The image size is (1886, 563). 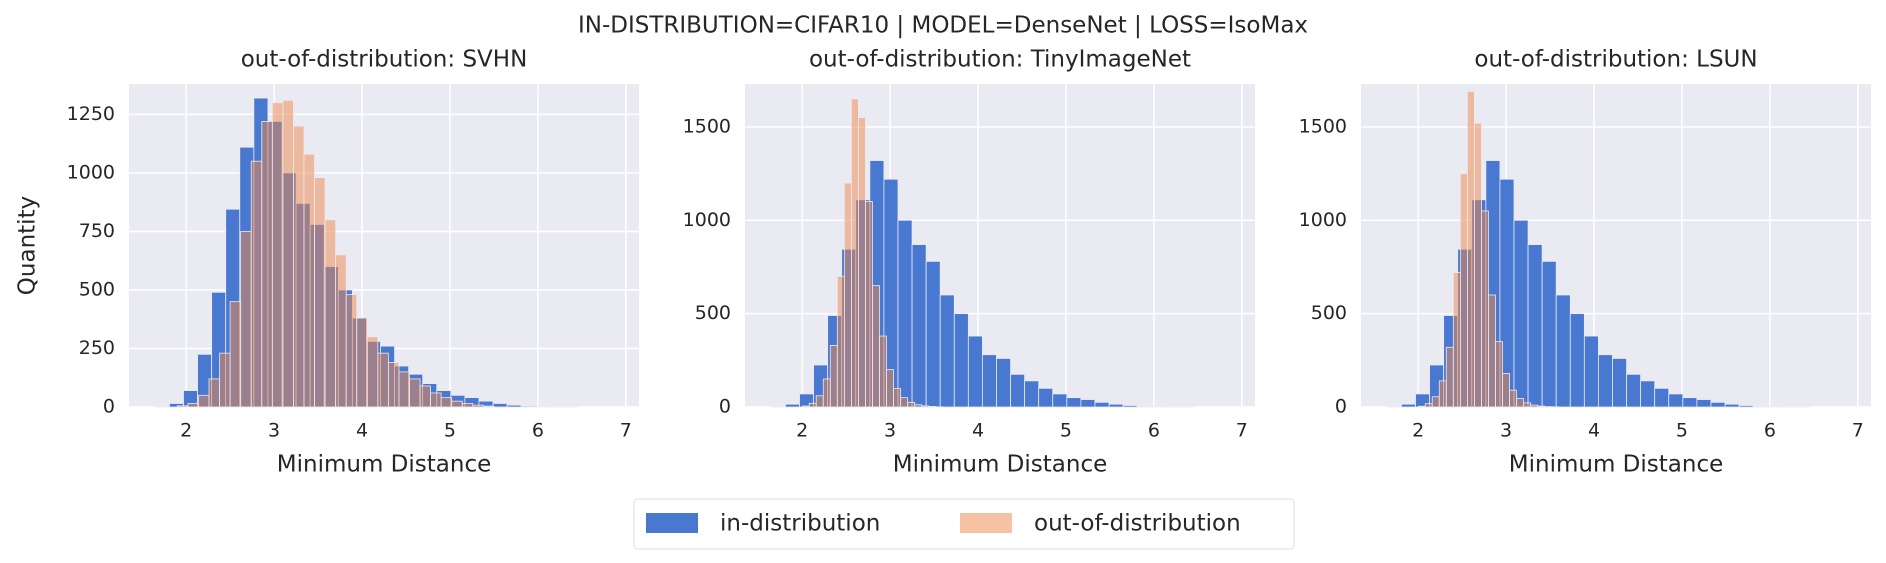 What do you see at coordinates (274, 431) in the screenshot?
I see `x-tick-label: 3` at bounding box center [274, 431].